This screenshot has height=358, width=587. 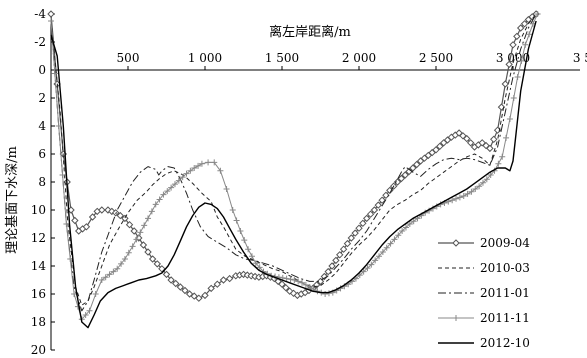 What do you see at coordinates (38, 322) in the screenshot?
I see `y-tick-label: 18` at bounding box center [38, 322].